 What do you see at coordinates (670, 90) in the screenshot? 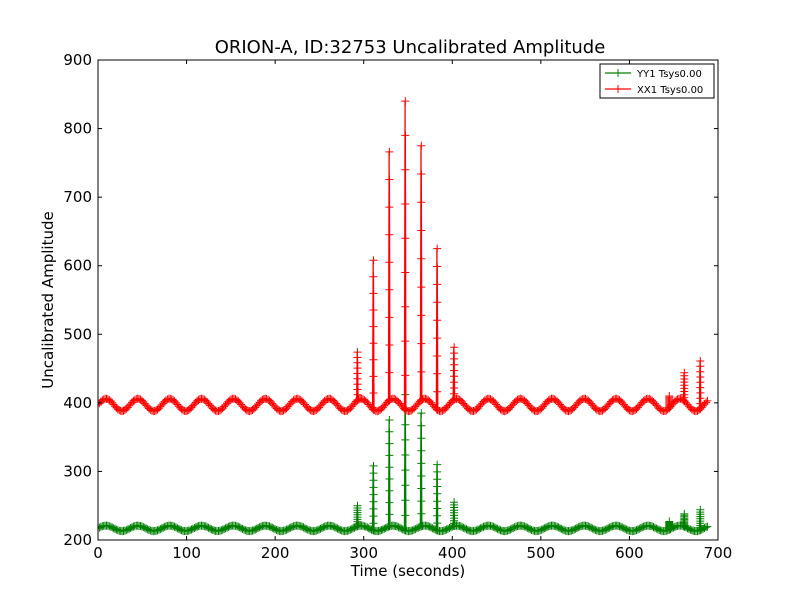
I see `legend-label-xx1: XX1 Tsys0.00` at bounding box center [670, 90].